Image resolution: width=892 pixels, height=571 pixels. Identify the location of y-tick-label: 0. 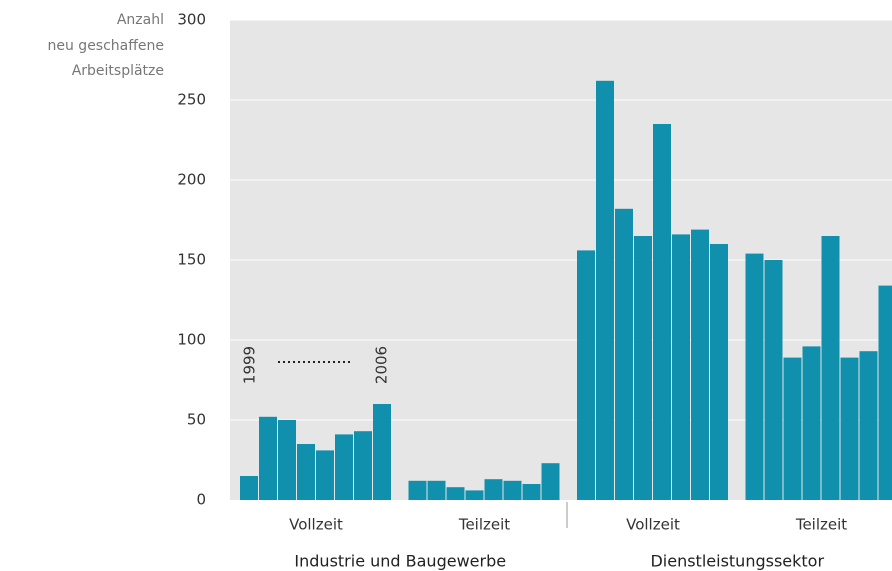
(201, 500).